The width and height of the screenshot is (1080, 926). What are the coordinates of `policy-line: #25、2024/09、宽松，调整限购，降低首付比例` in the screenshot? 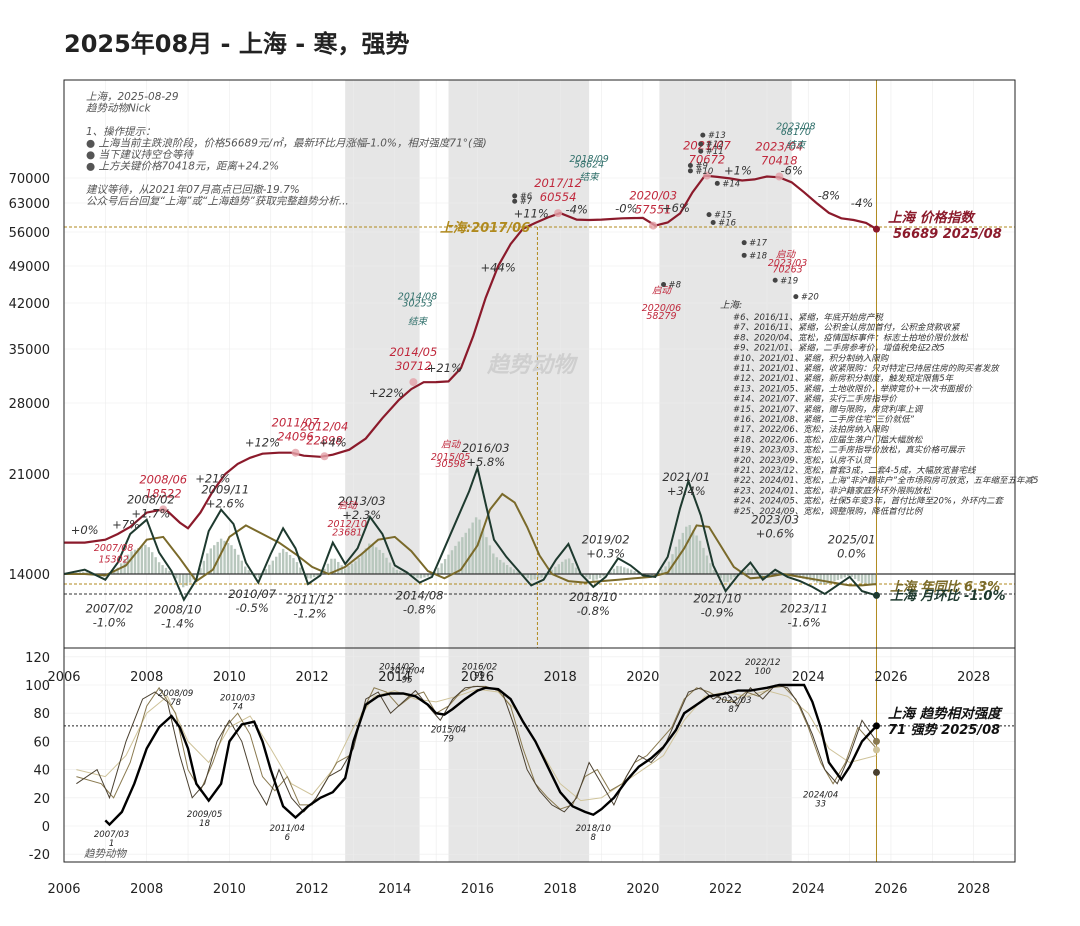 It's located at (828, 511).